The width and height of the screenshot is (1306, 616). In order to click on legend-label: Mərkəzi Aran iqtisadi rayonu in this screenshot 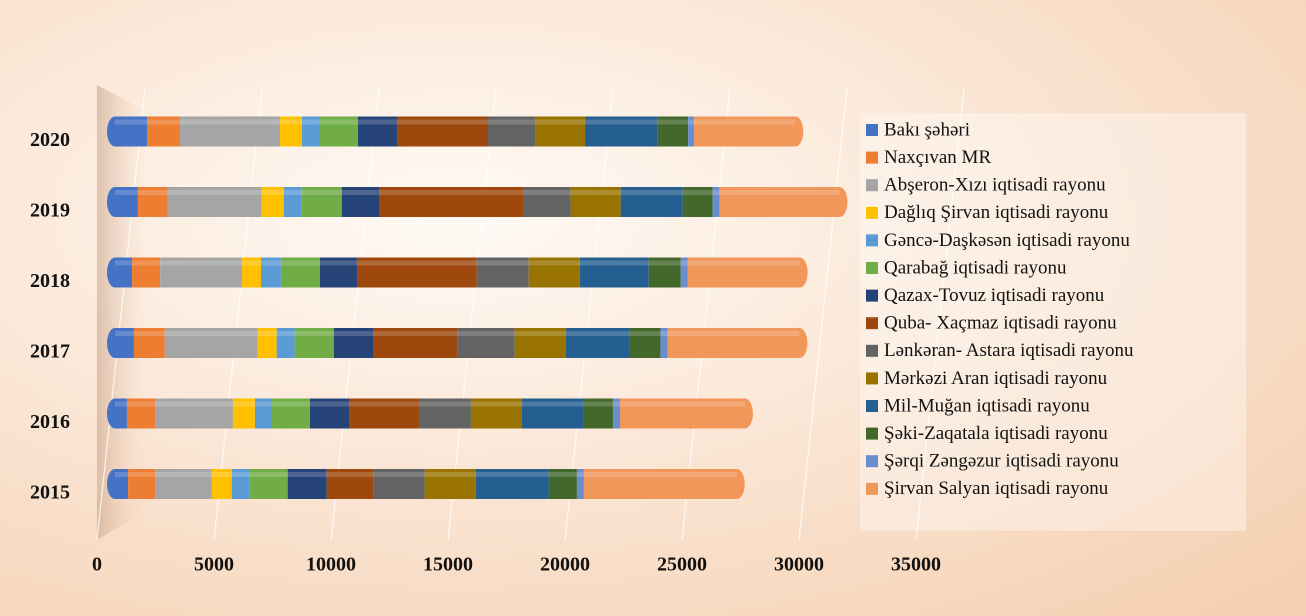, I will do `click(996, 378)`.